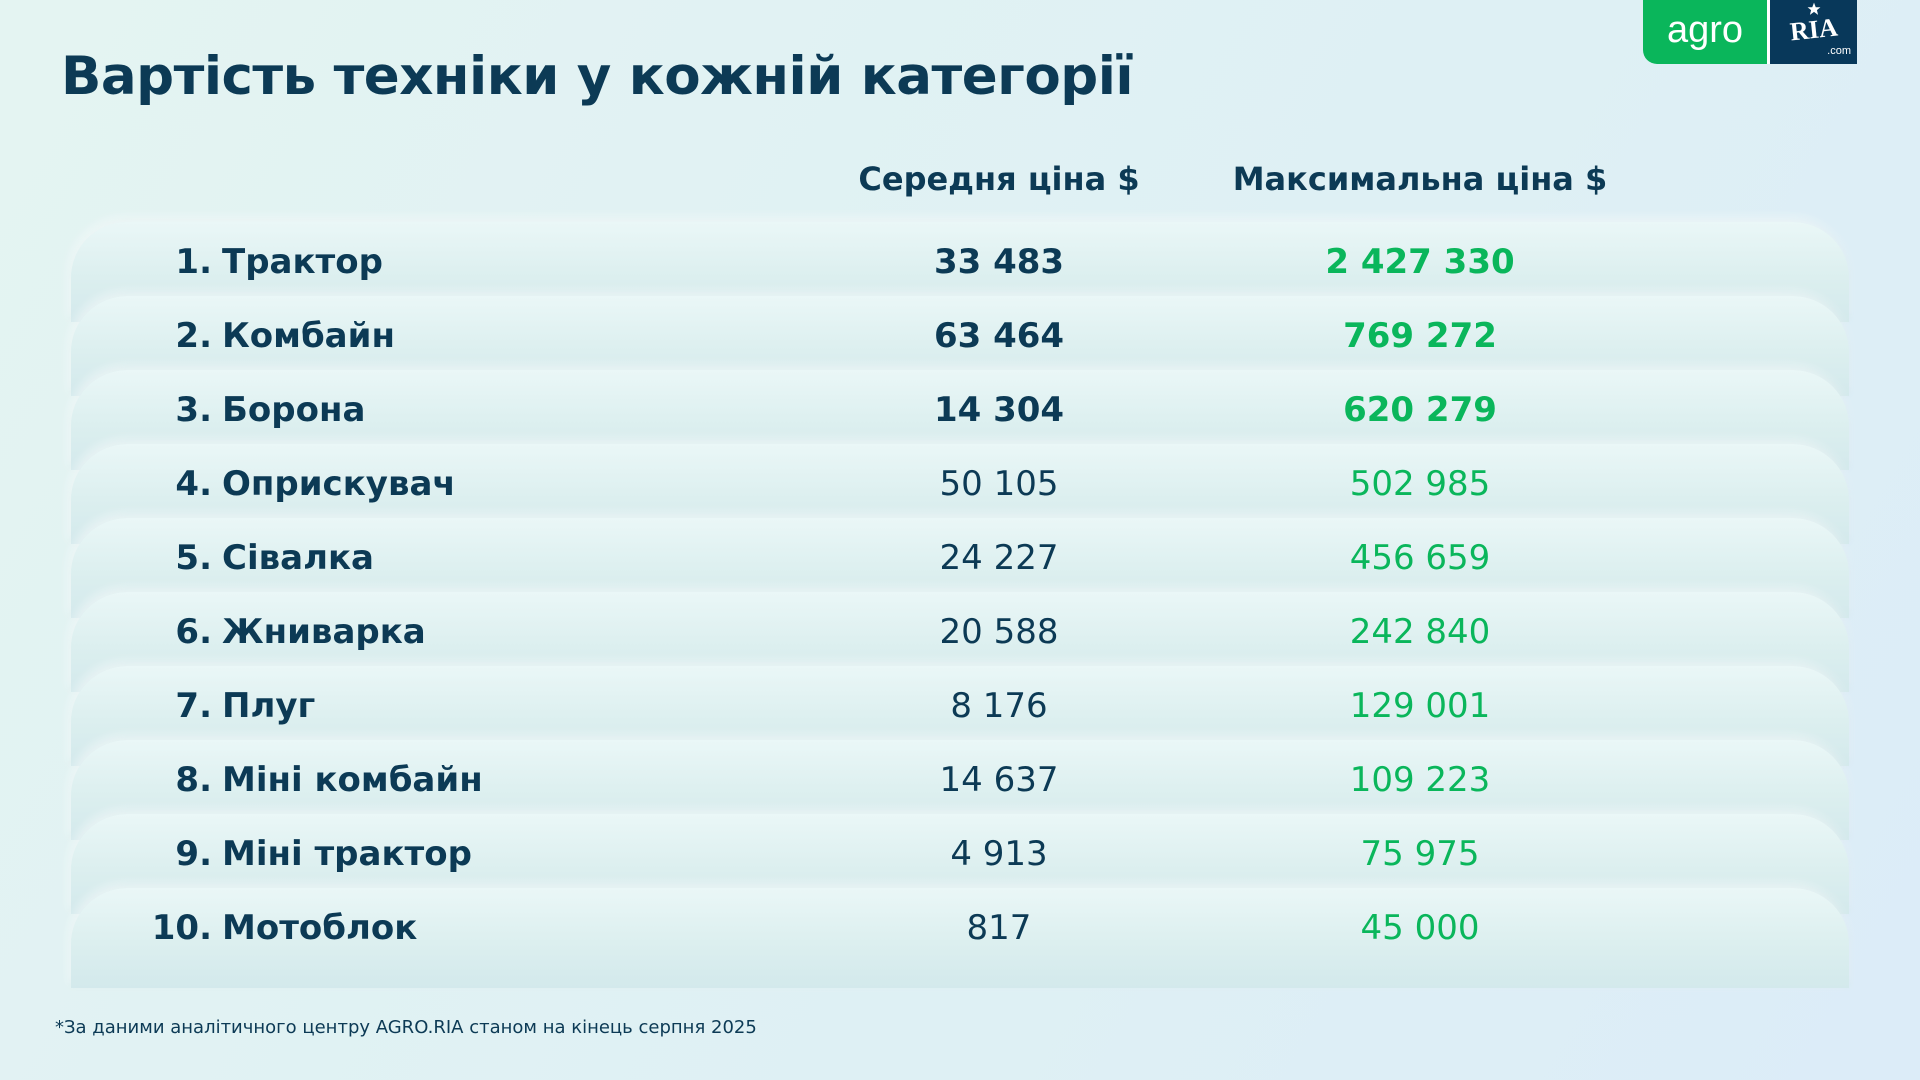 The height and width of the screenshot is (1080, 1920). Describe the element at coordinates (193, 854) in the screenshot. I see `row-number: 9.` at that location.